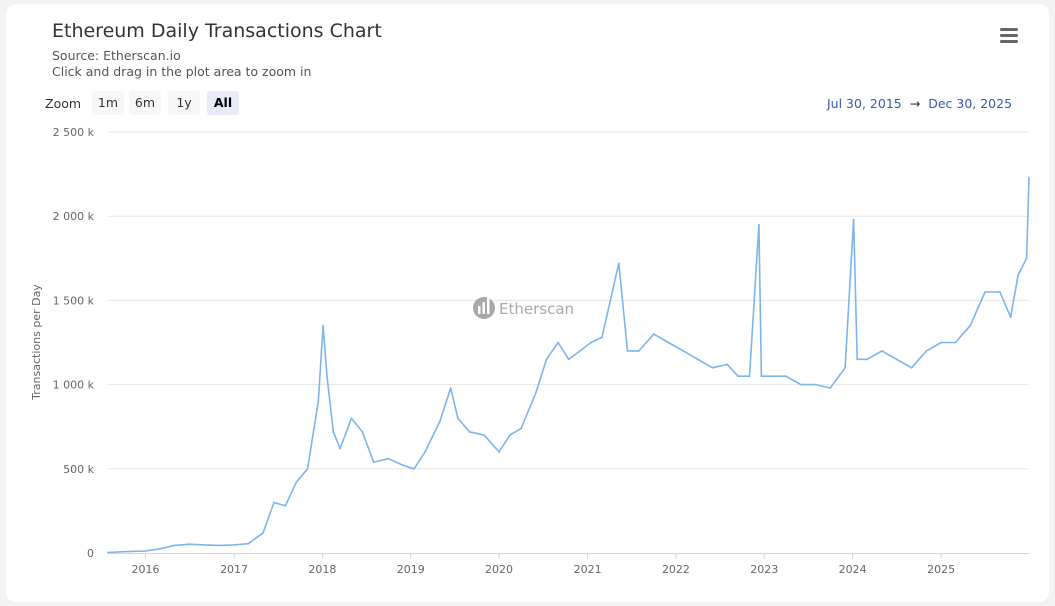 The image size is (1055, 606). I want to click on y-tick-label: 0, so click(90, 553).